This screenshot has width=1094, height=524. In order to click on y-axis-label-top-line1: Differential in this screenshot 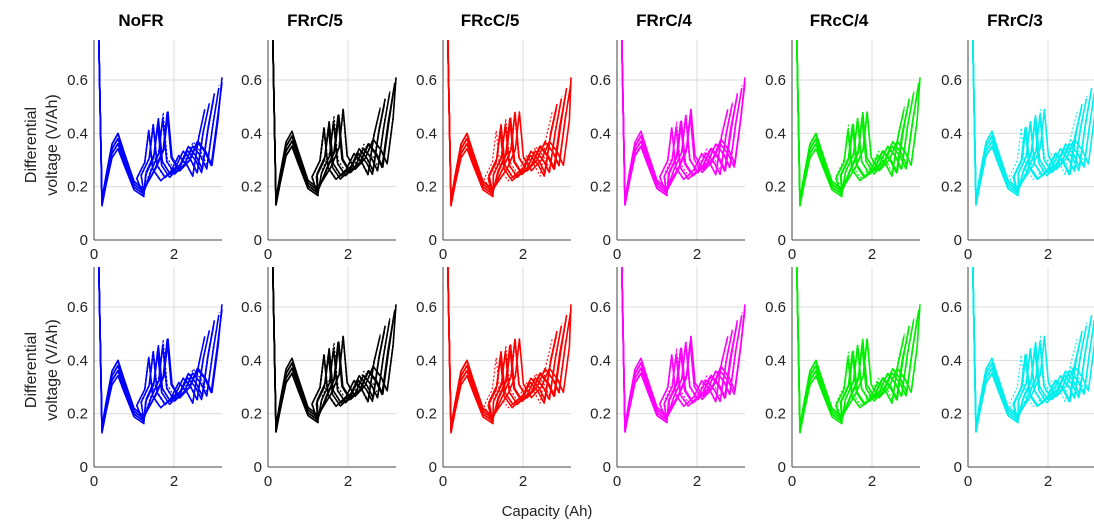, I will do `click(31, 145)`.